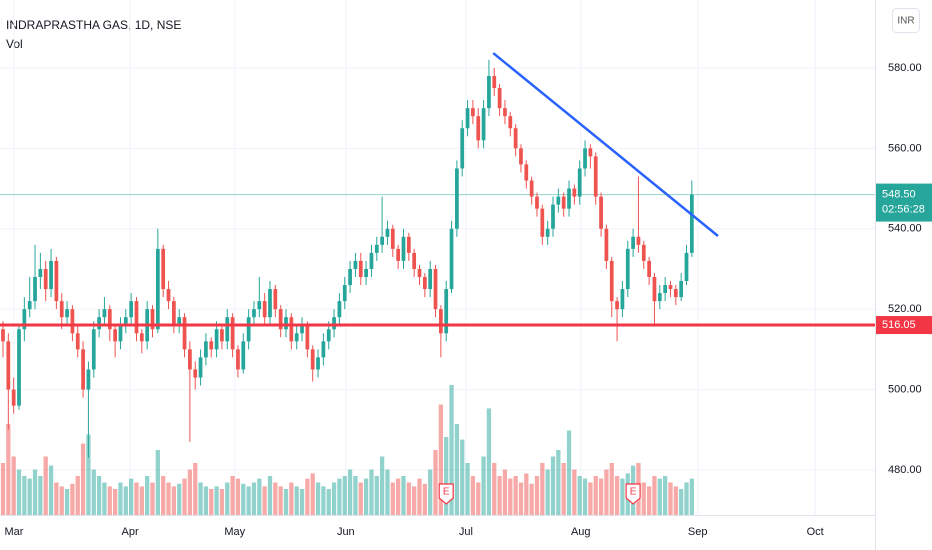 Image resolution: width=932 pixels, height=550 pixels. What do you see at coordinates (905, 389) in the screenshot?
I see `y-tick-label: 500.00` at bounding box center [905, 389].